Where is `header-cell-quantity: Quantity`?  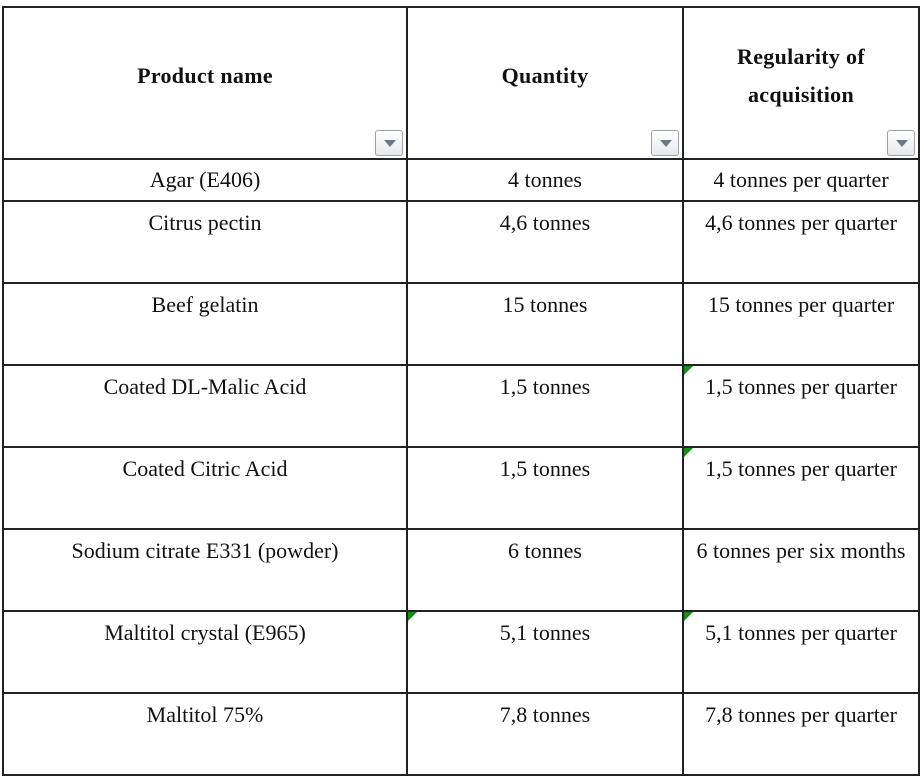
header-cell-quantity: Quantity is located at coordinates (545, 83).